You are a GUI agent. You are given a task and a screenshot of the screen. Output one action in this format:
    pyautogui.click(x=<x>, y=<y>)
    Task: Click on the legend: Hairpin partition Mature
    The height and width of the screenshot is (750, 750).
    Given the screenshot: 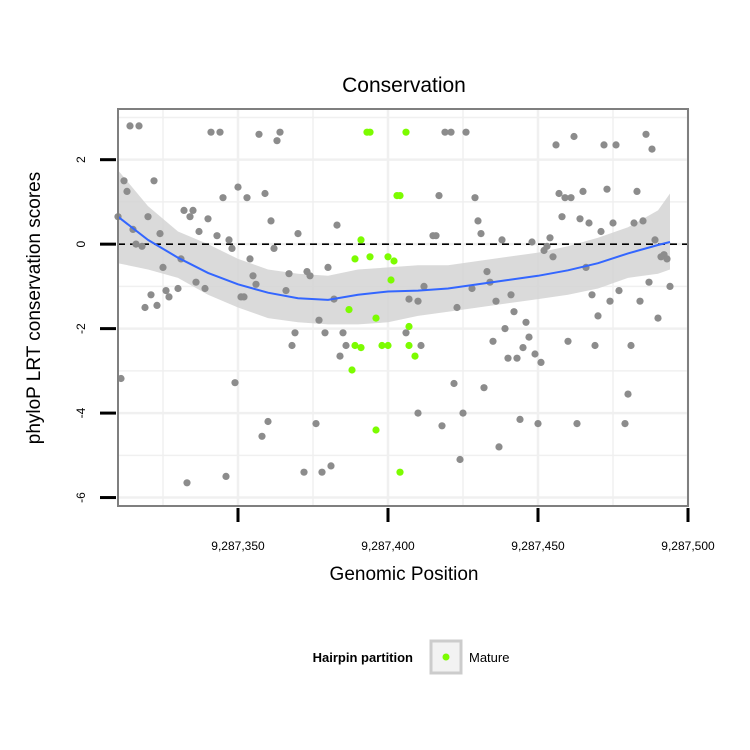 What is the action you would take?
    pyautogui.click(x=411, y=657)
    